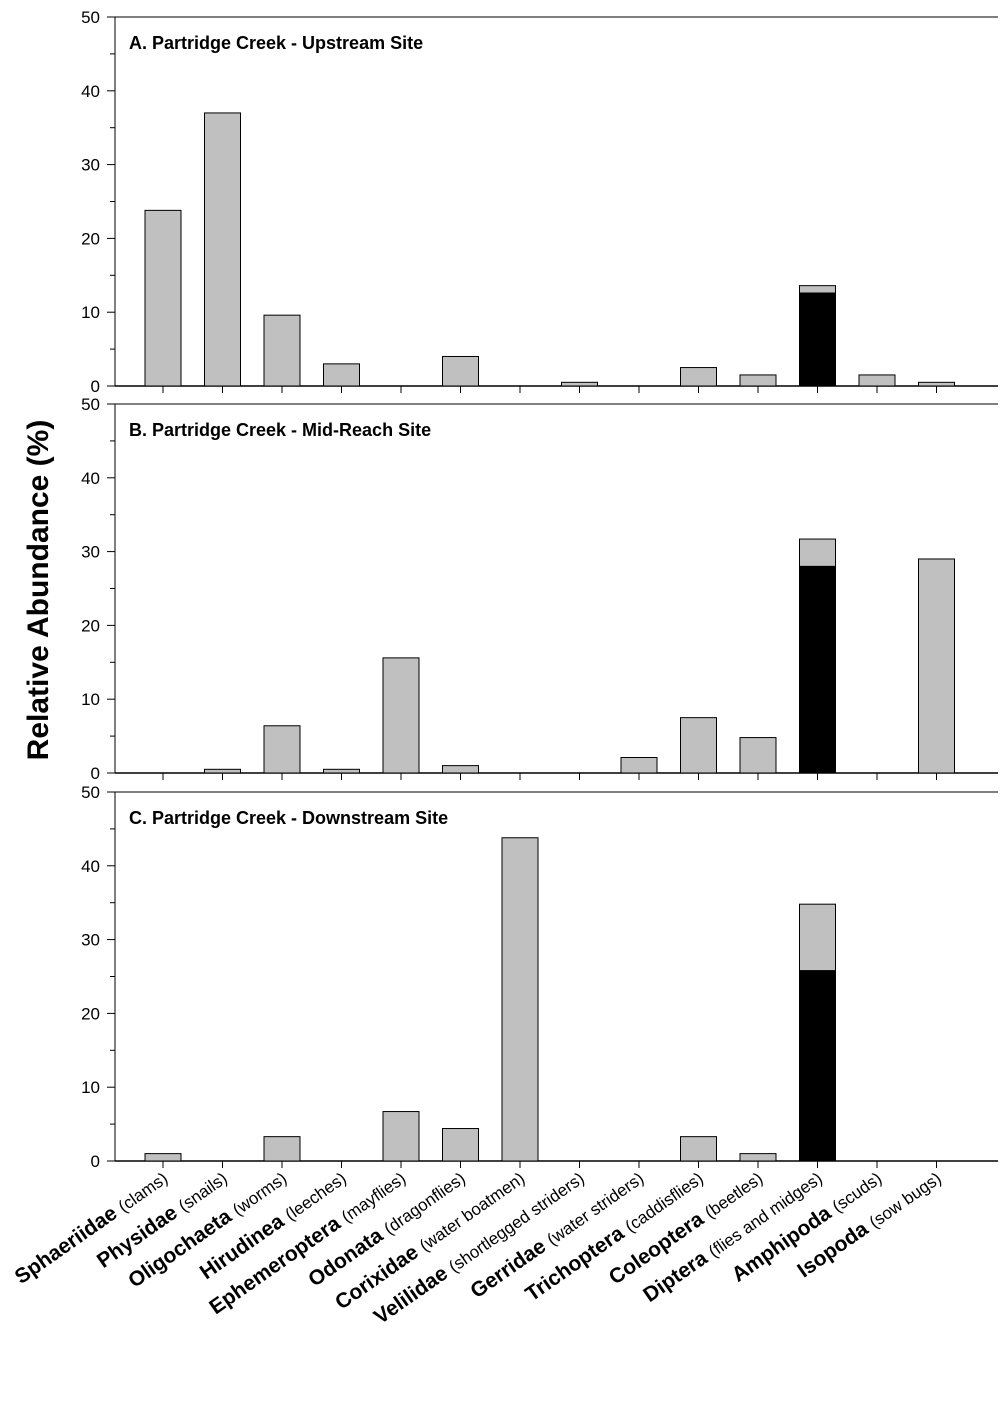  What do you see at coordinates (520, 999) in the screenshot?
I see `bar-corixidae` at bounding box center [520, 999].